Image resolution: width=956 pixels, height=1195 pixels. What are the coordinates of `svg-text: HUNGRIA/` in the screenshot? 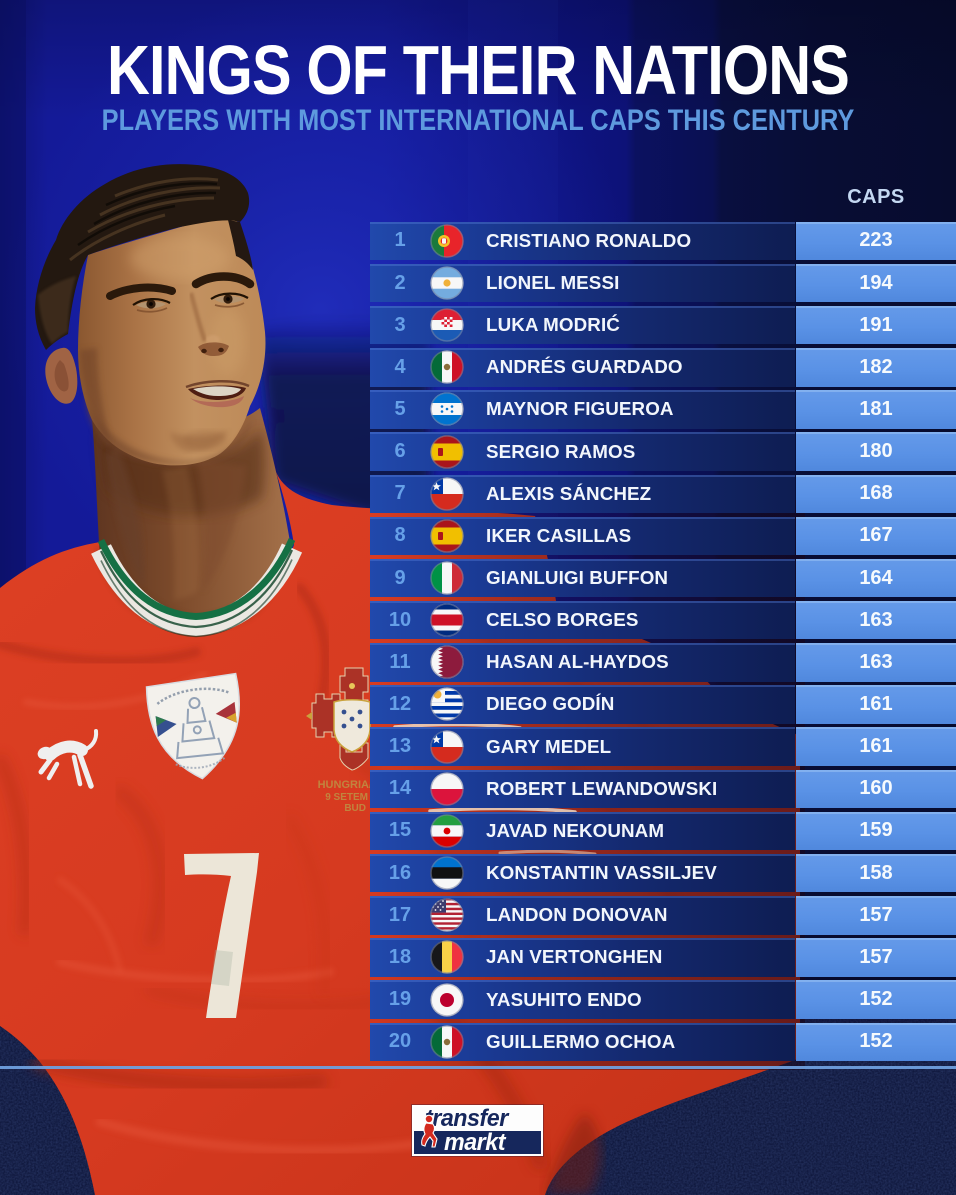 It's located at (345, 785).